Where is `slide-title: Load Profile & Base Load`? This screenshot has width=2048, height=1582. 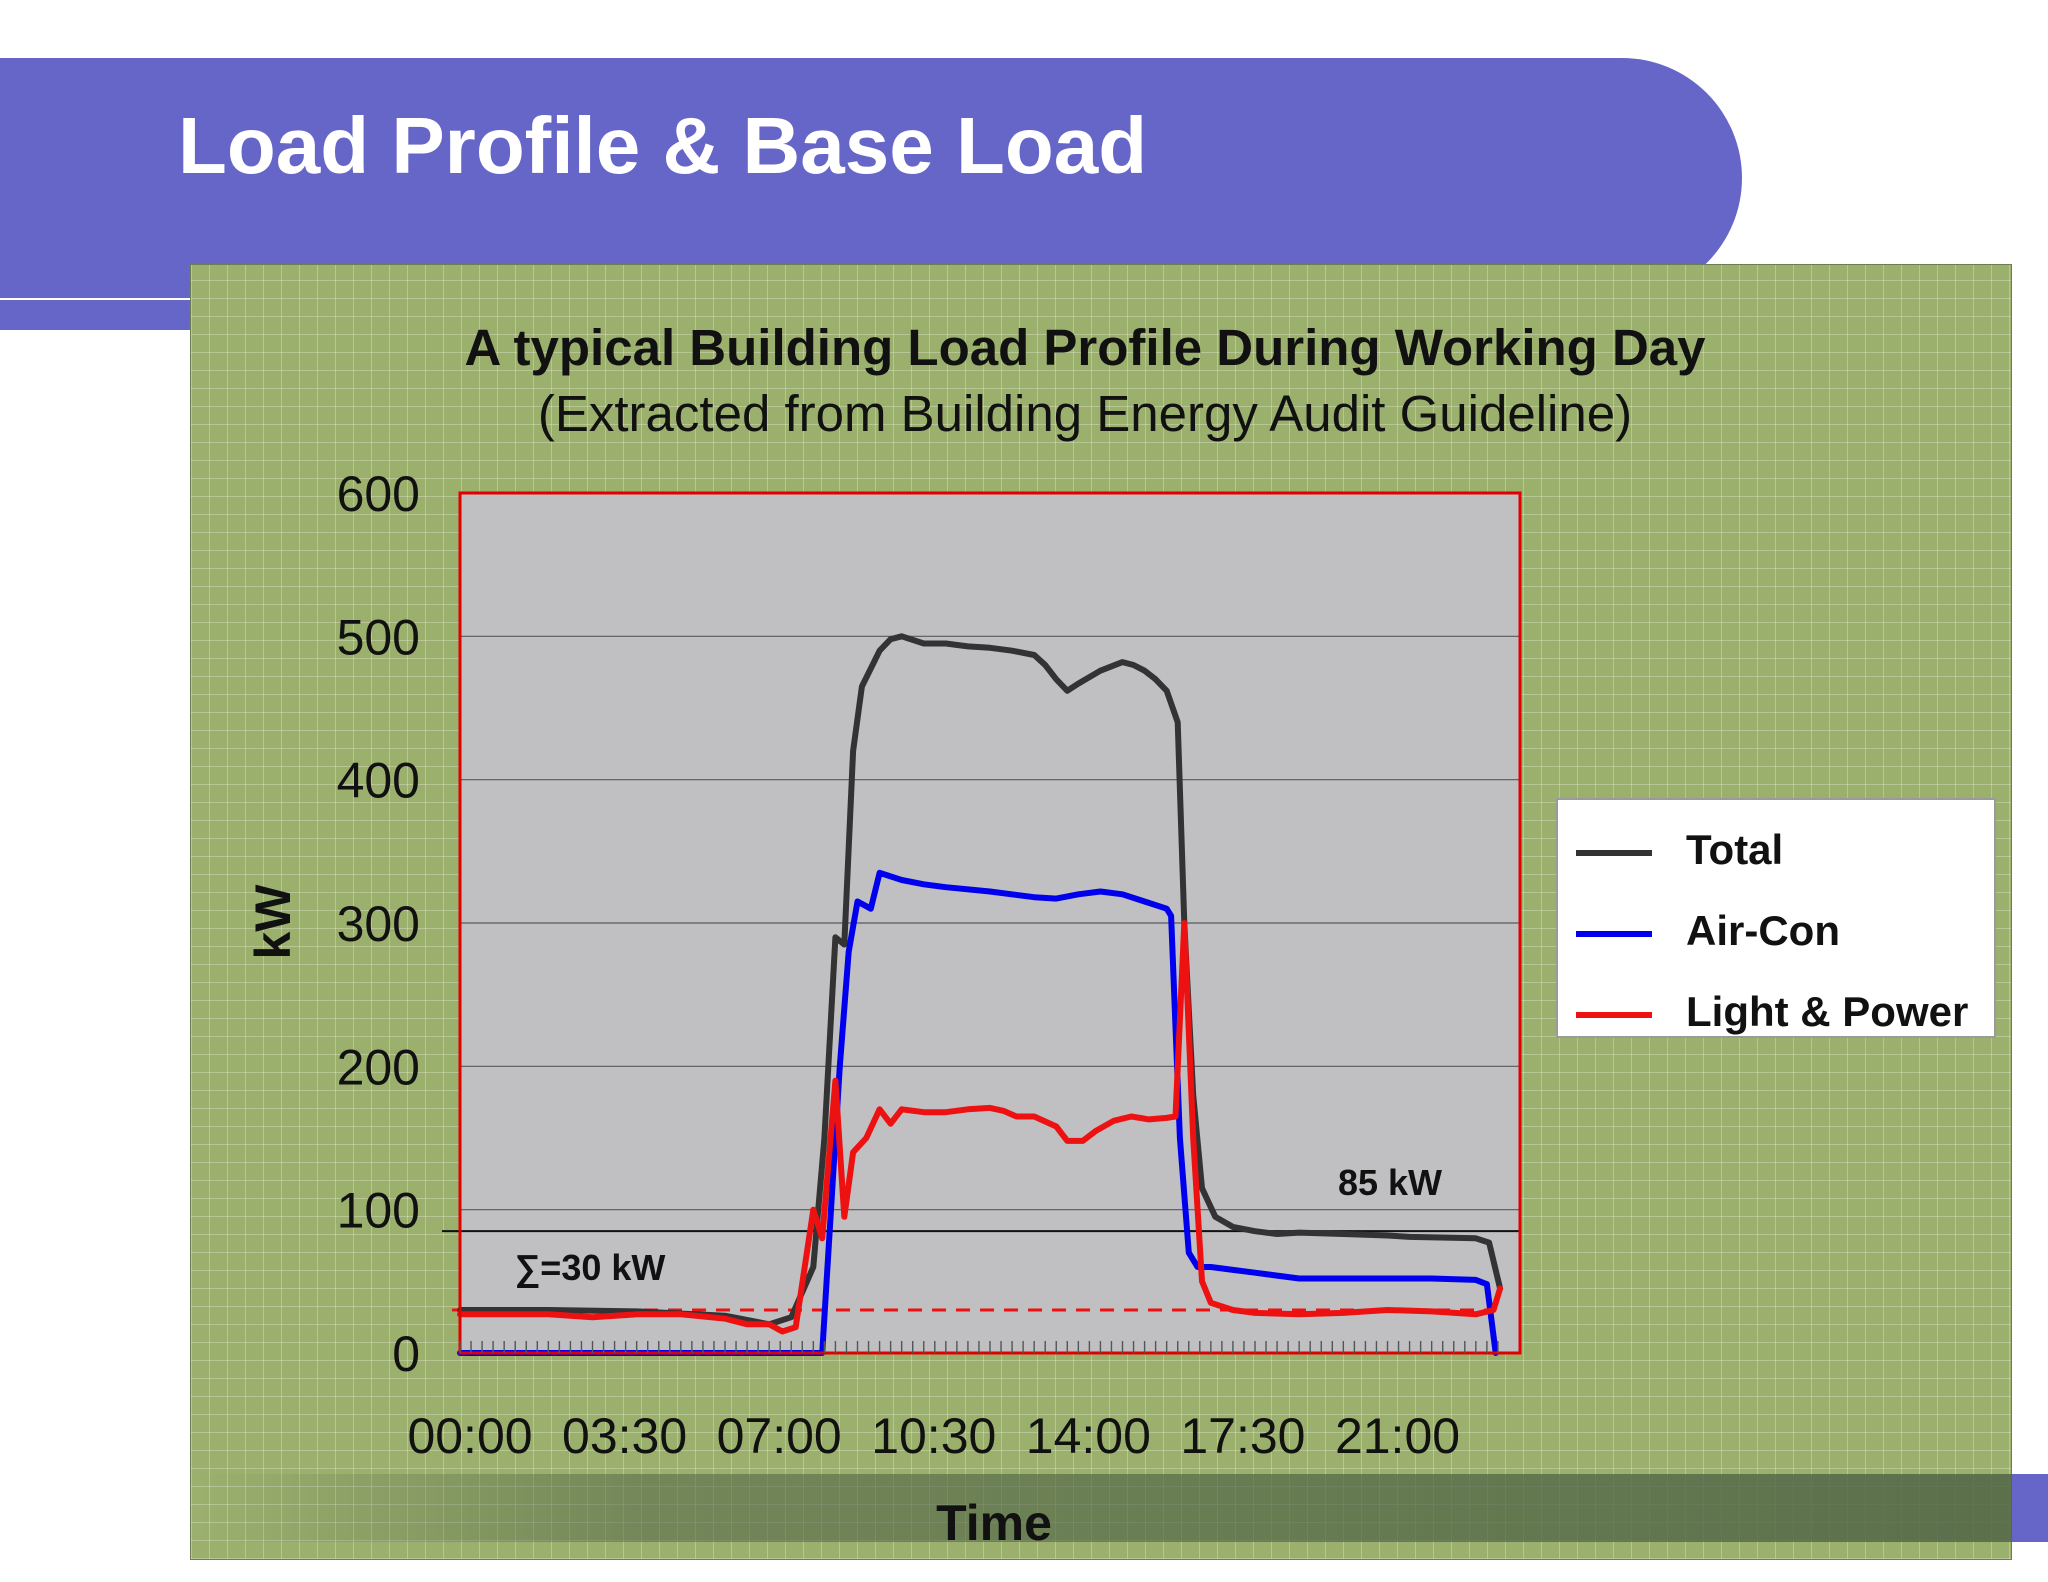
slide-title: Load Profile & Base Load is located at coordinates (663, 145).